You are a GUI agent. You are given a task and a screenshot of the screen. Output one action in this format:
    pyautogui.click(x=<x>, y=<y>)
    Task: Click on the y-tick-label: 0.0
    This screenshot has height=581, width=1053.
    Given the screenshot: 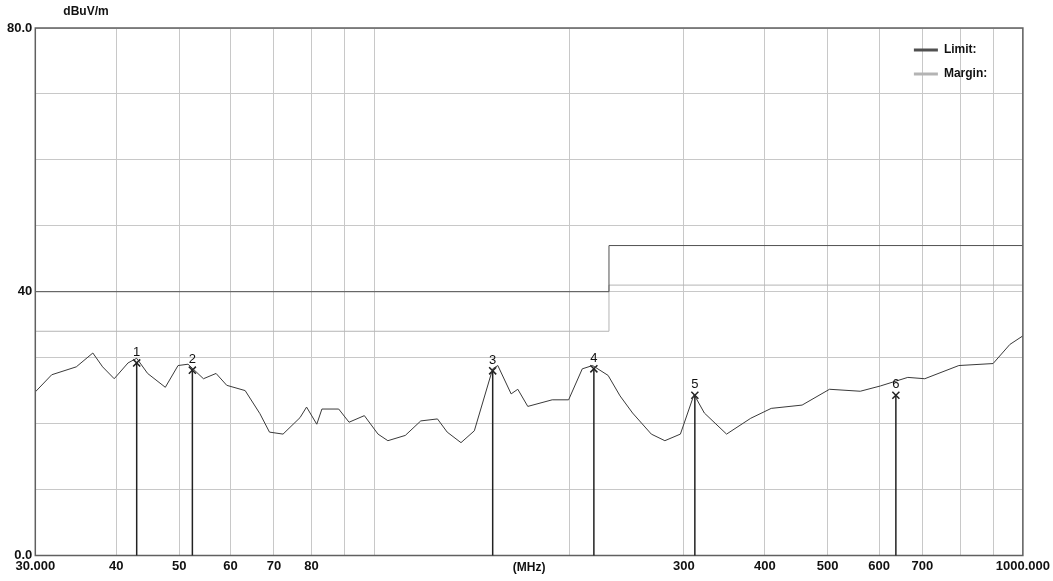 What is the action you would take?
    pyautogui.click(x=23, y=554)
    